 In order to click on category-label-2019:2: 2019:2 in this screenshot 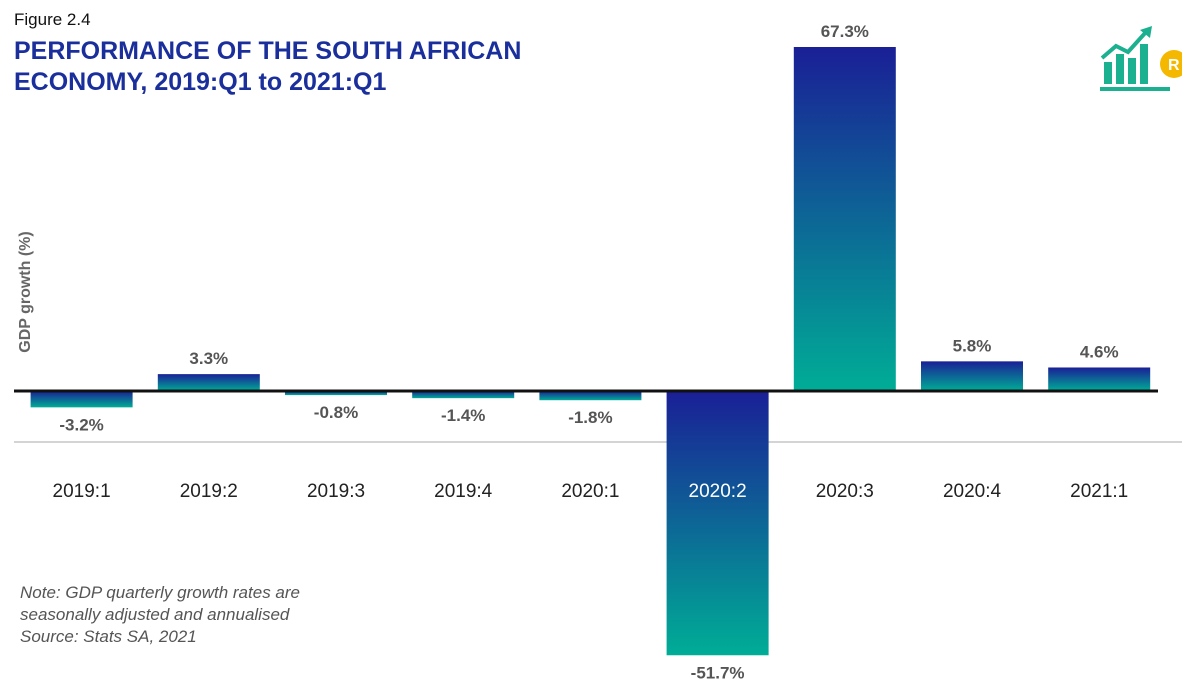, I will do `click(209, 491)`.